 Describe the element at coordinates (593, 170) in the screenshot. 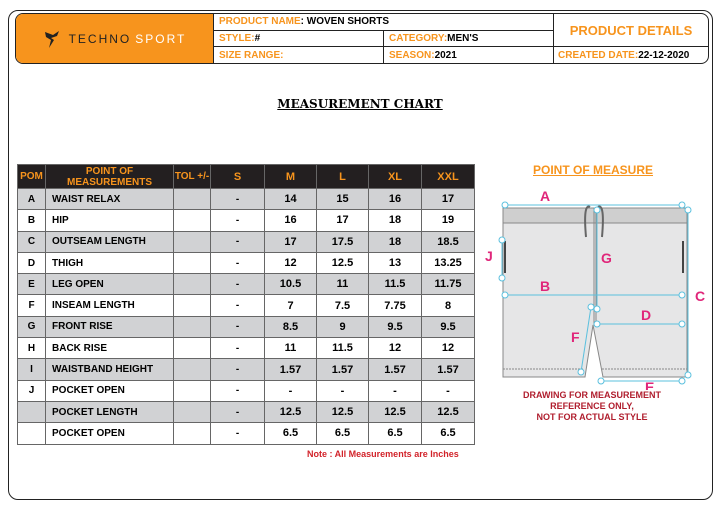

I see `pom-title: POINT OF MEASURE` at that location.